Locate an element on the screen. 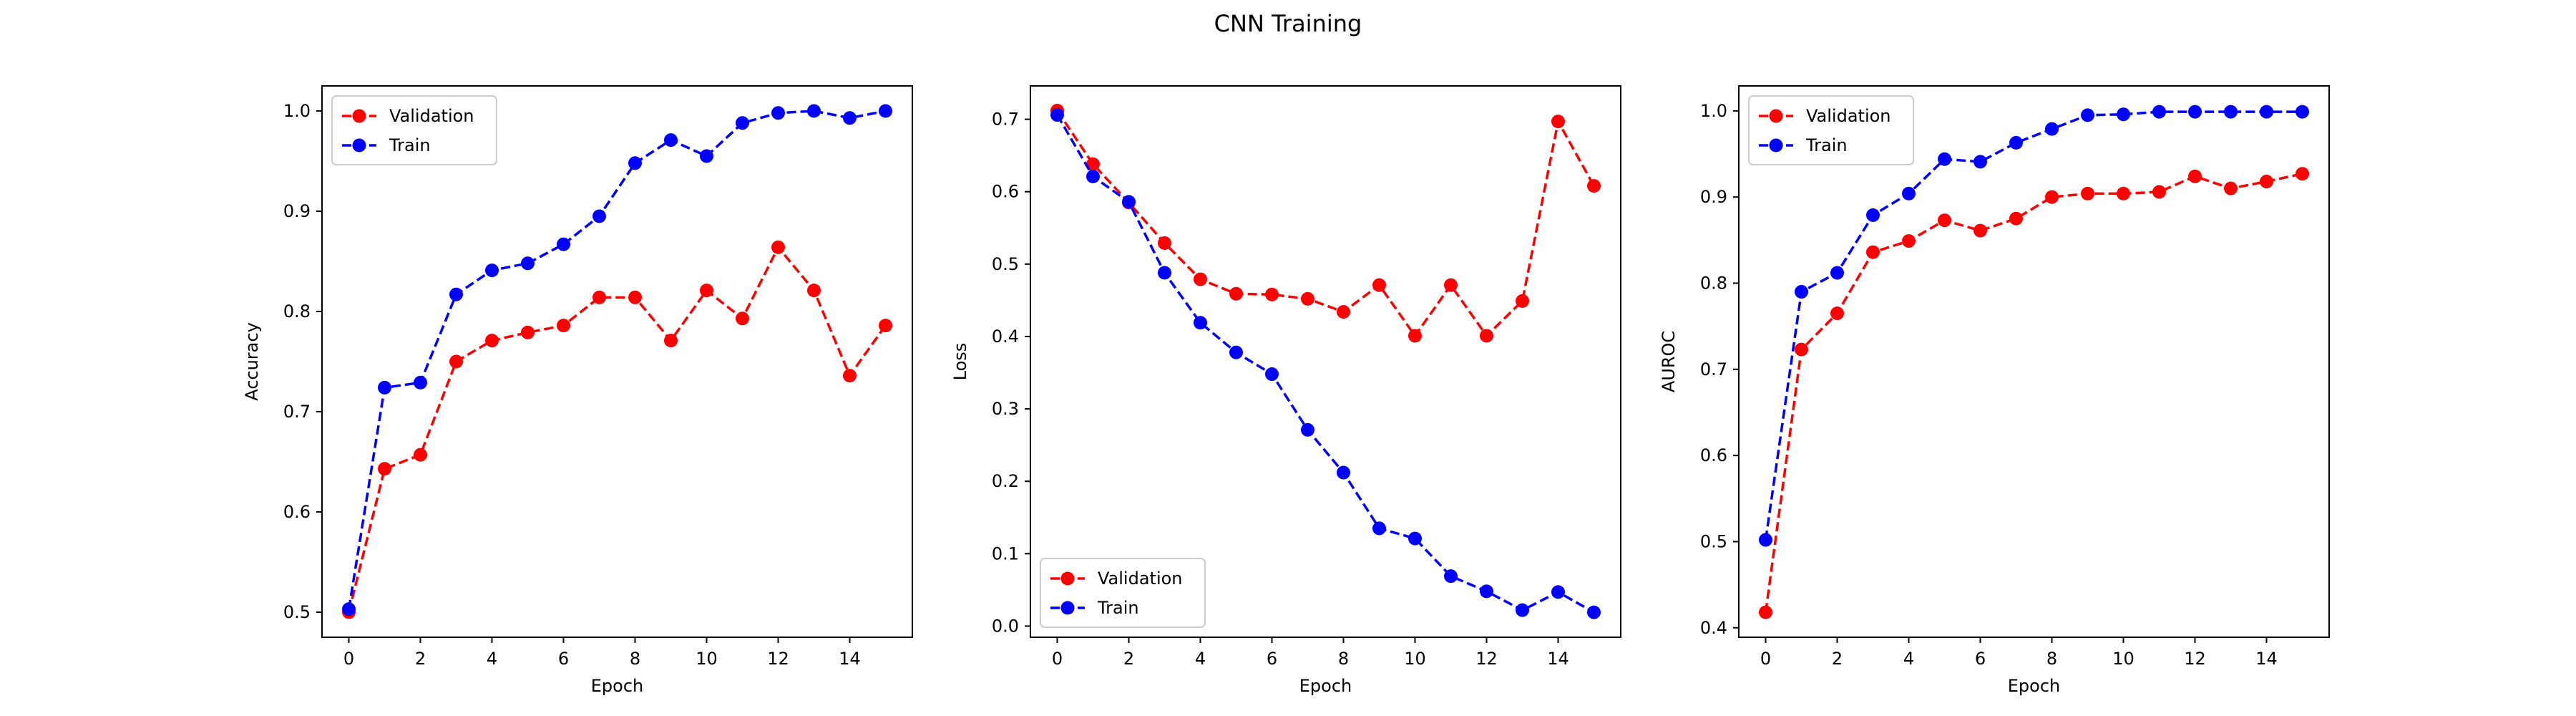 This screenshot has width=2576, height=716. y-tick-label: 0.1 is located at coordinates (1005, 553).